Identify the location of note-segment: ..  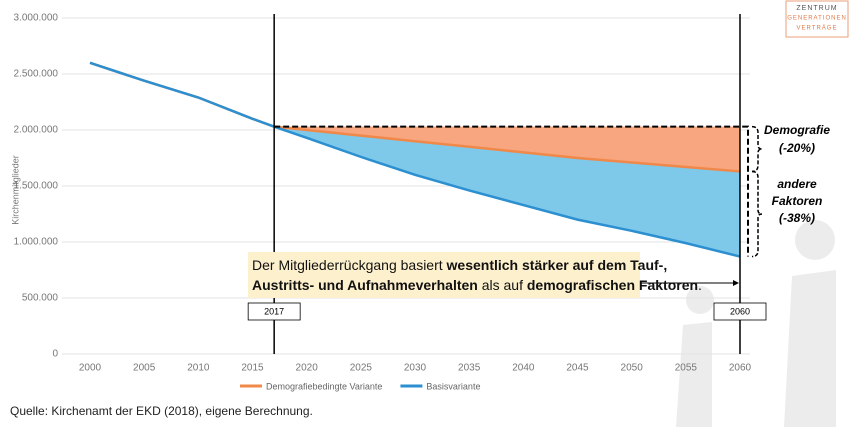
(700, 285).